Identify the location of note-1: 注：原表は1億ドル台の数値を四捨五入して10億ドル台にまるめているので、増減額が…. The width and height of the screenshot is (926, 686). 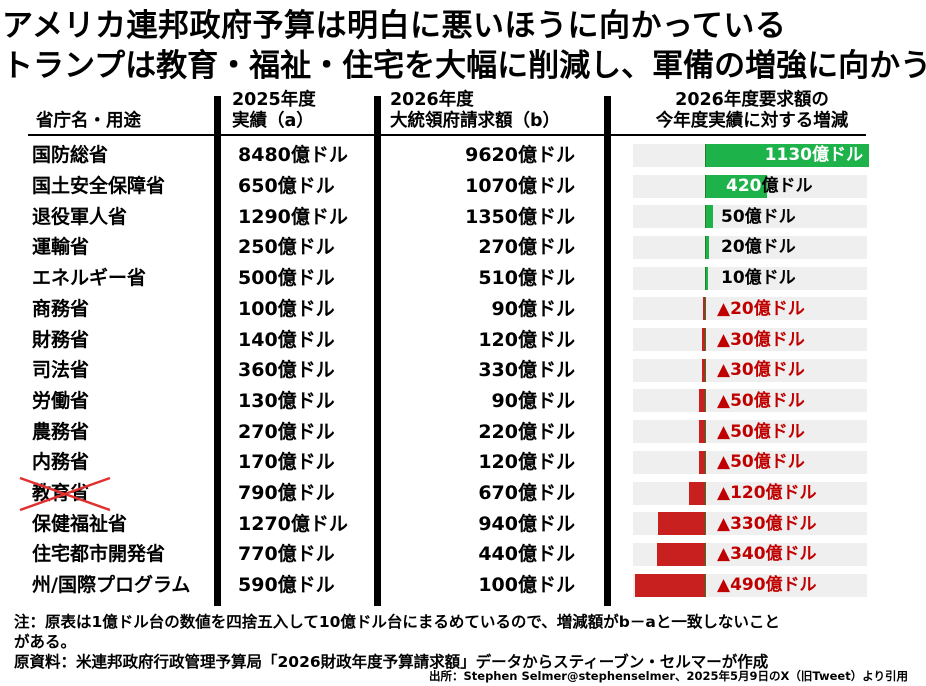
(397, 622).